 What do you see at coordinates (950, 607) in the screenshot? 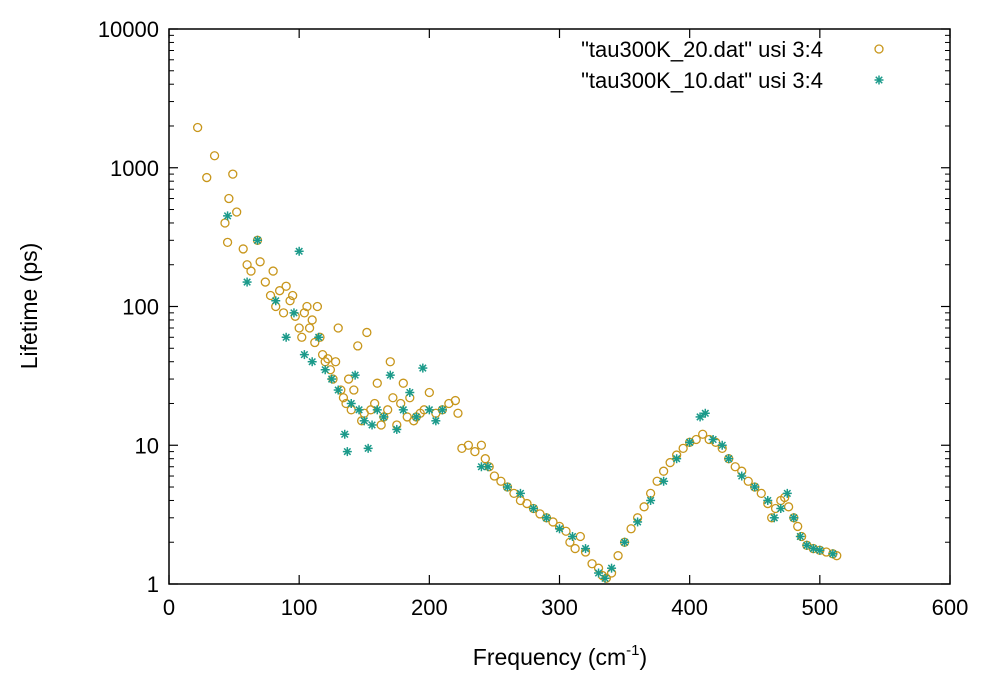
I see `x-tick-label: 600` at bounding box center [950, 607].